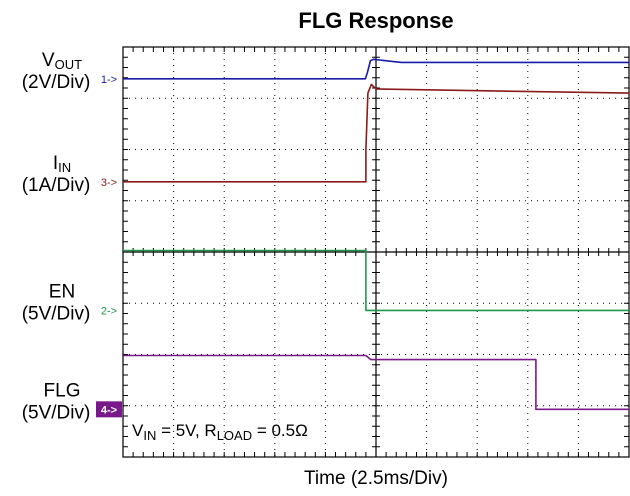 This screenshot has width=630, height=496. What do you see at coordinates (376, 478) in the screenshot?
I see `x-axis-label: Time (2.5ms/Div)` at bounding box center [376, 478].